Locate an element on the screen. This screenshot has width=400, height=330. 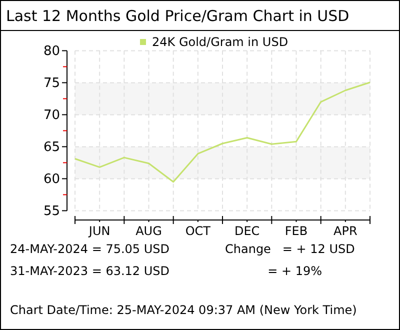
y-tick-label: 80 is located at coordinates (51, 52).